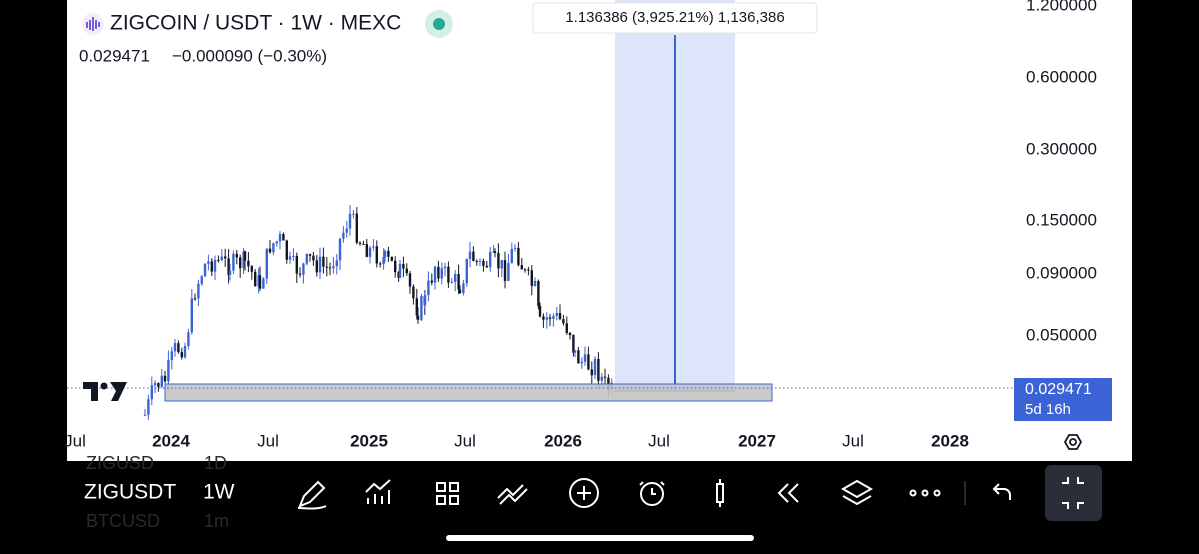  I want to click on settings-button, so click(1073, 442).